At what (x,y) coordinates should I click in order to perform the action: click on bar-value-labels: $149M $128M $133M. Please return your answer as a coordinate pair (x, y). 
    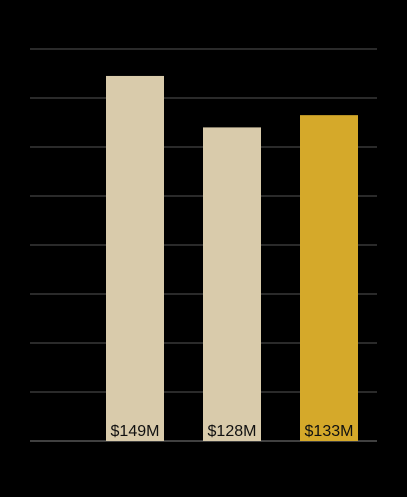
    Looking at the image, I should click on (232, 431).